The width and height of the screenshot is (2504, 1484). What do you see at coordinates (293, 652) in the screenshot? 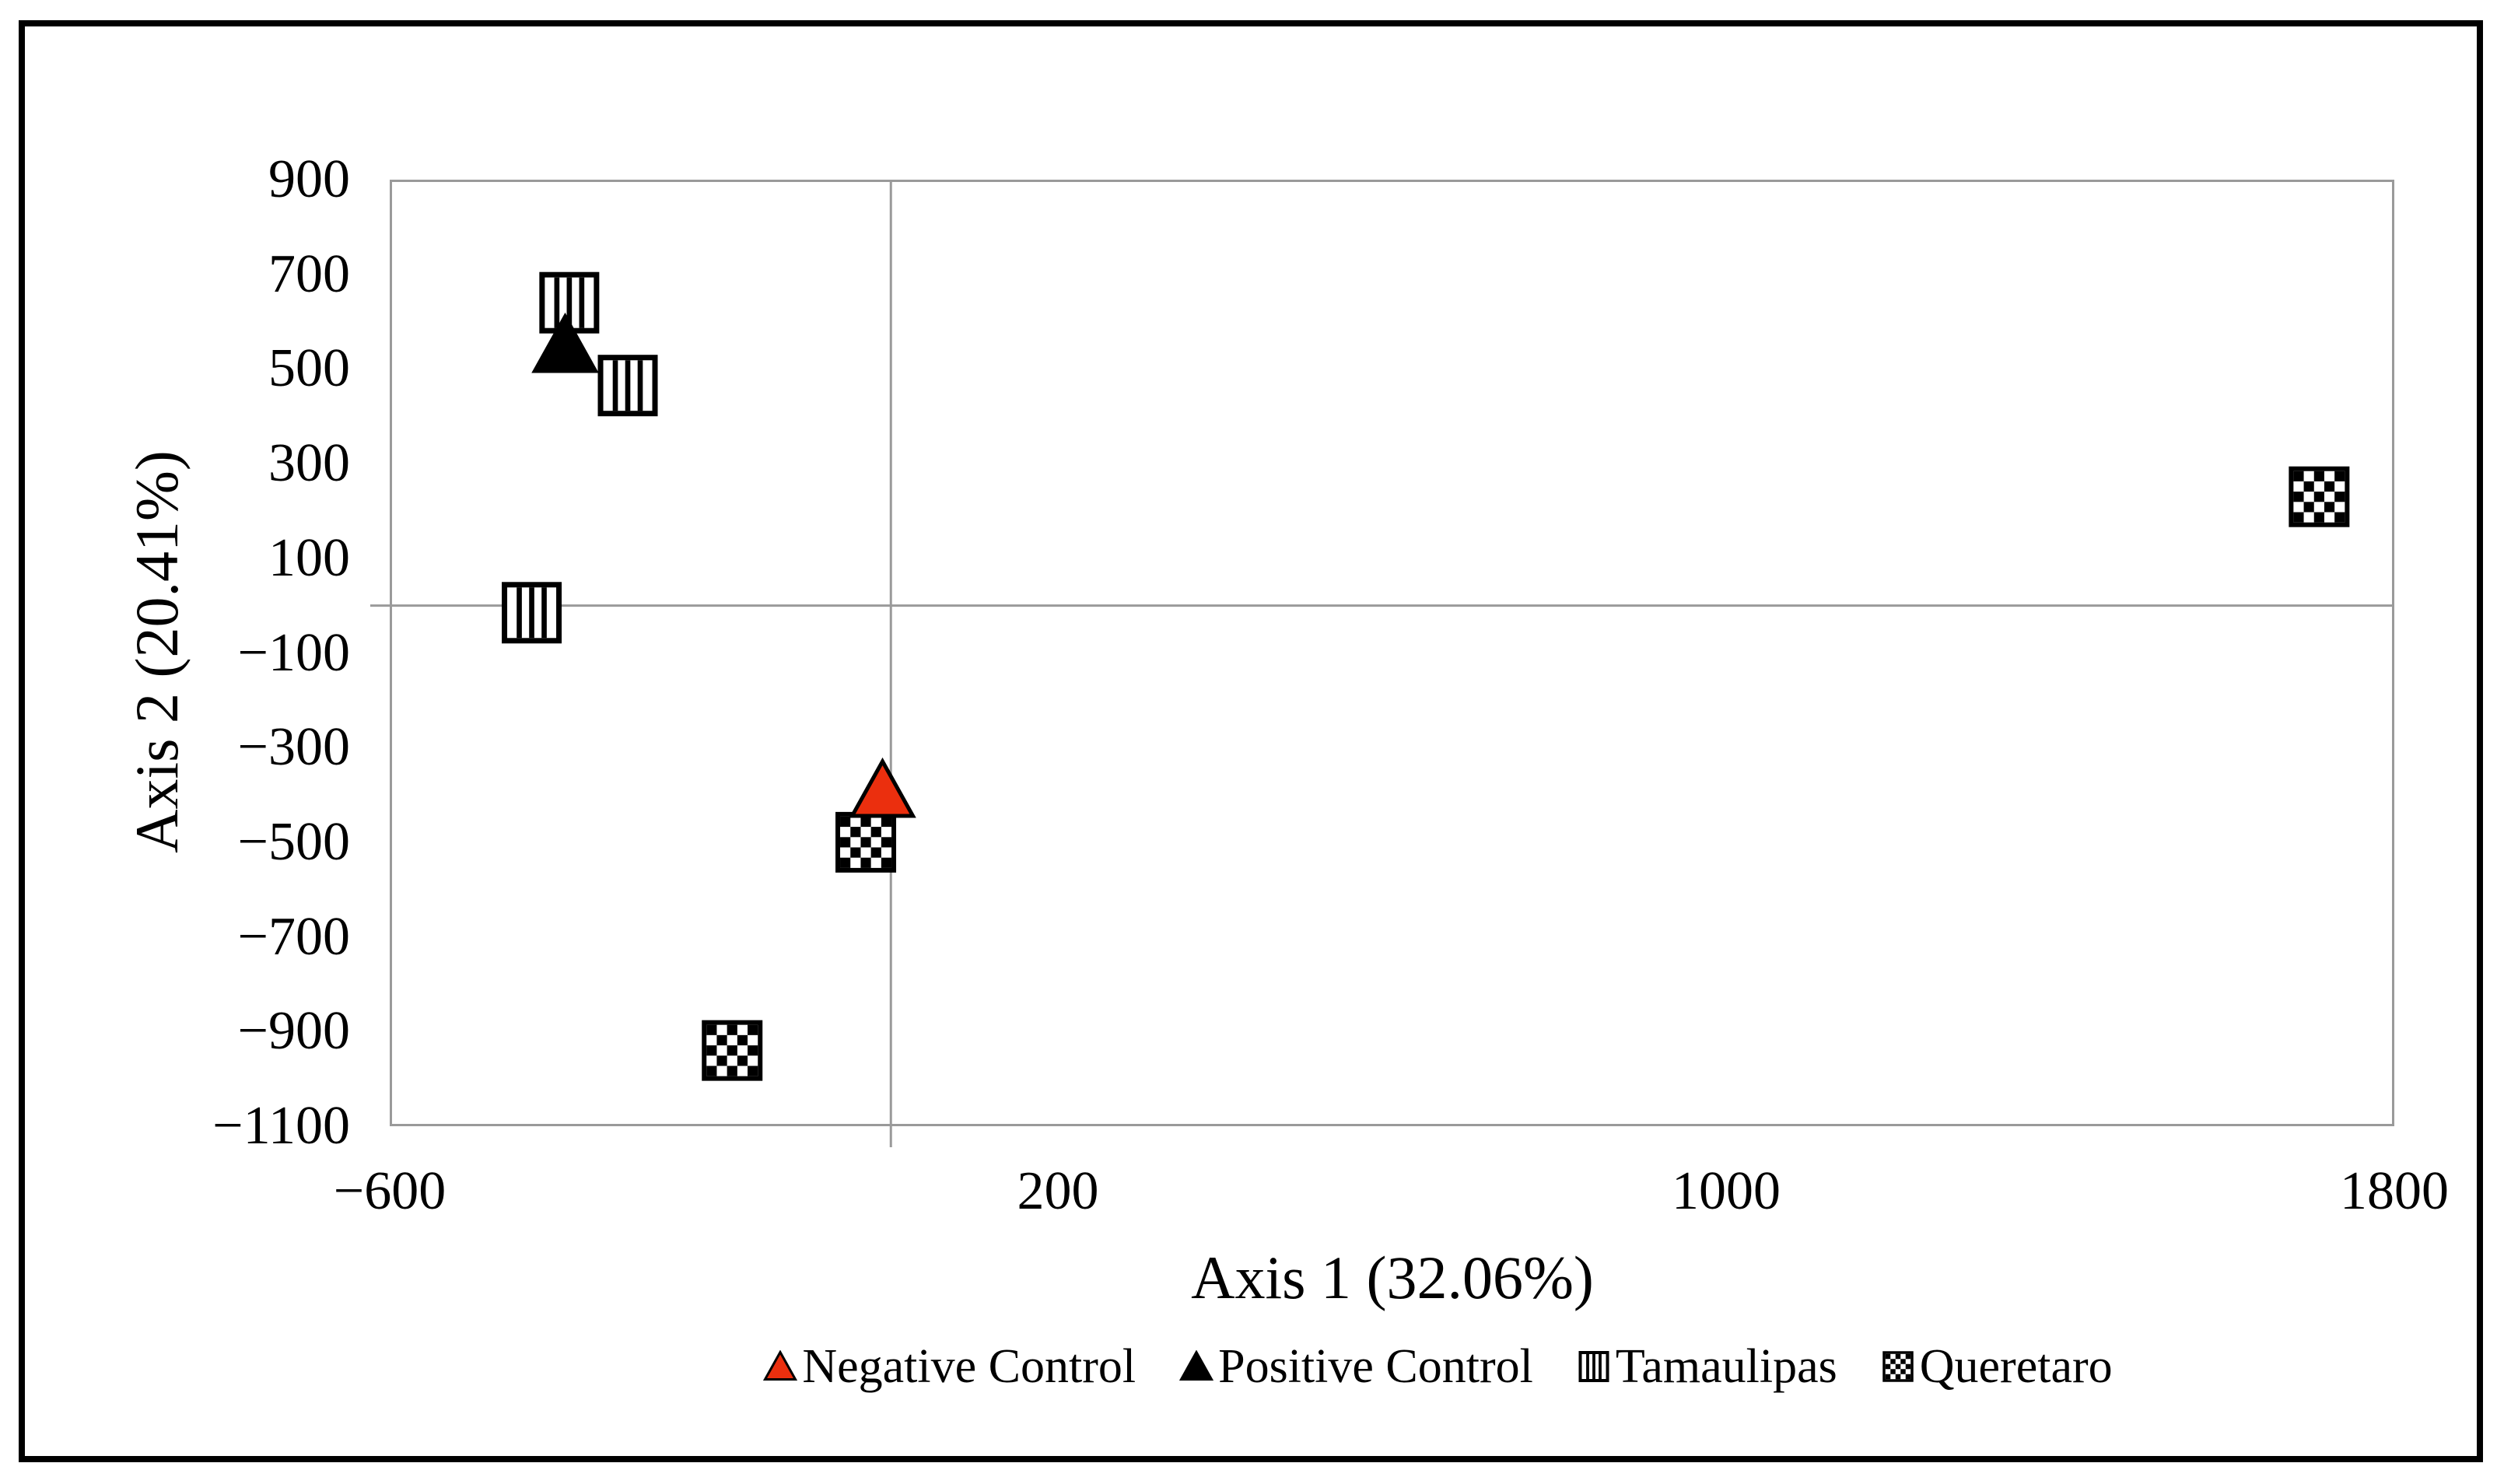
I see `y-tick-label: −100` at bounding box center [293, 652].